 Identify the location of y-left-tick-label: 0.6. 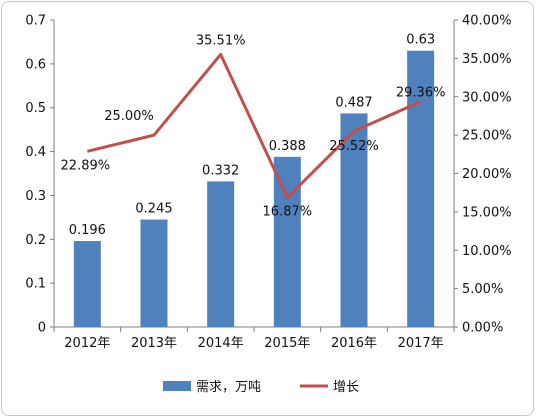
(35, 64).